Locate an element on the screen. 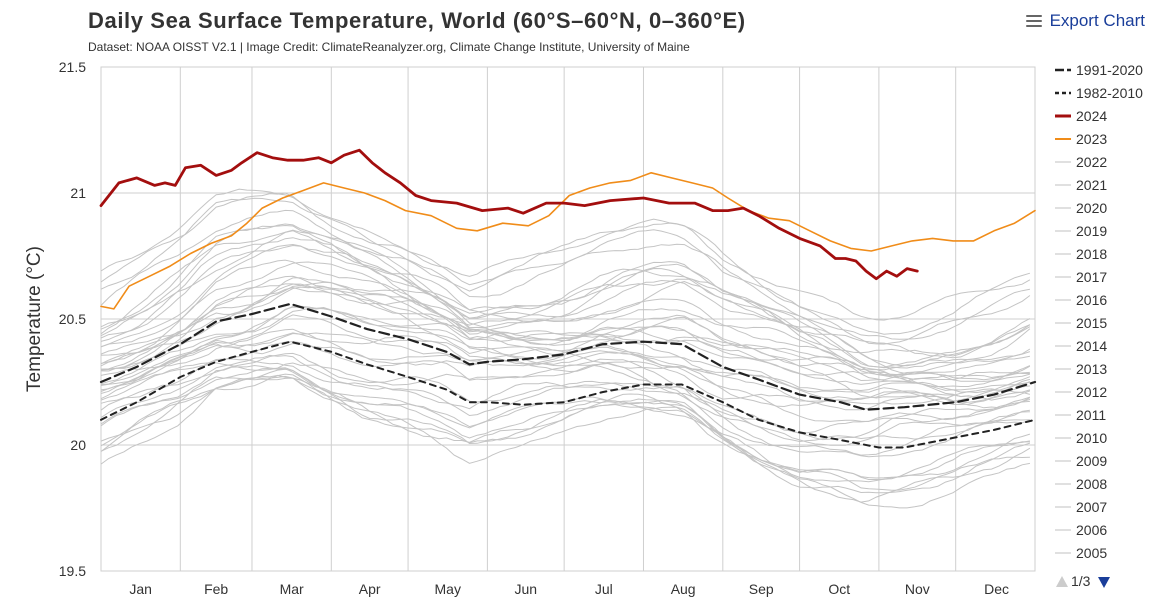 The height and width of the screenshot is (608, 1158). y-tick-label: 20 is located at coordinates (78, 445).